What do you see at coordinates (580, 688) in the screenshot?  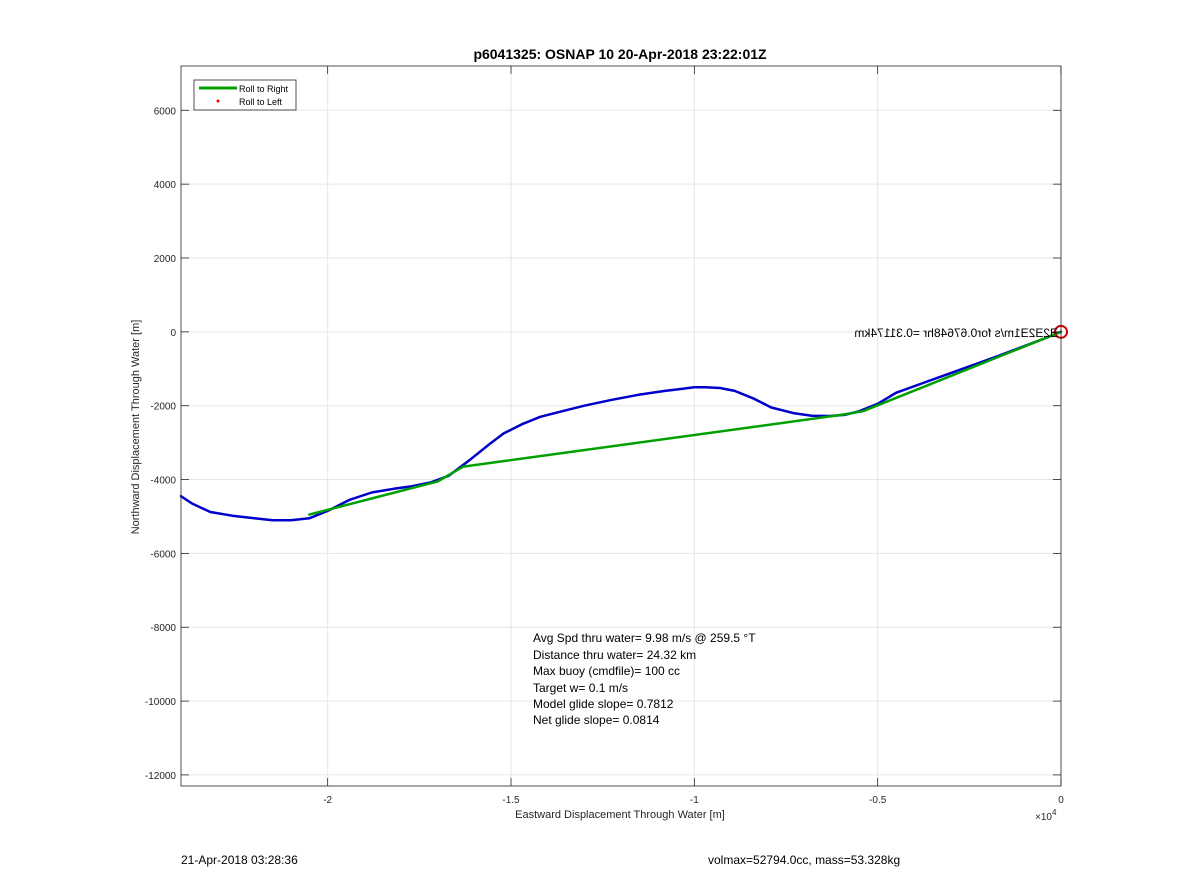 I see `annotation-target-w: Target w= 0.1 m/s` at bounding box center [580, 688].